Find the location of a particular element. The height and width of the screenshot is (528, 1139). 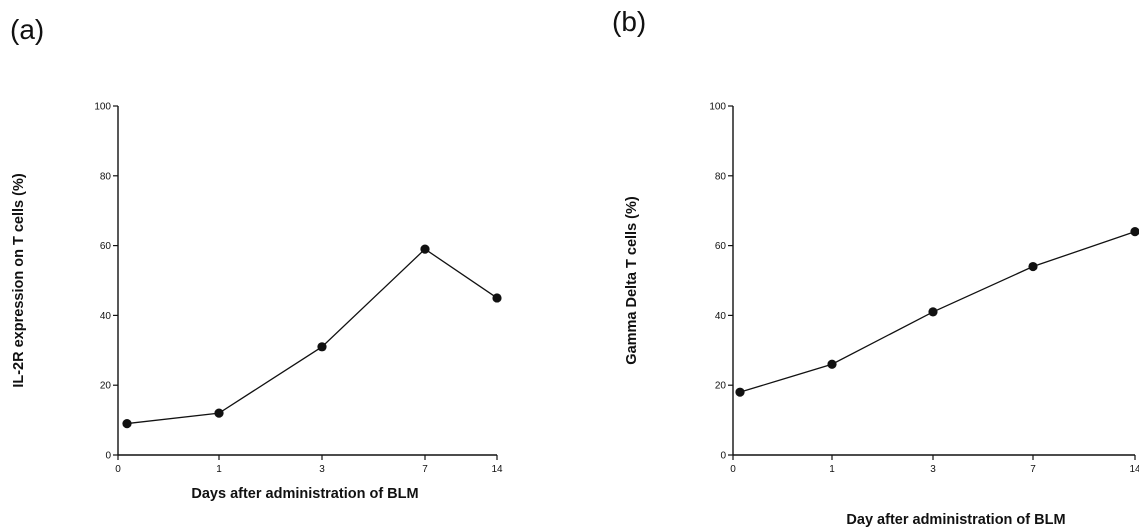

chartb-x-tick-label: 1 is located at coordinates (832, 469).